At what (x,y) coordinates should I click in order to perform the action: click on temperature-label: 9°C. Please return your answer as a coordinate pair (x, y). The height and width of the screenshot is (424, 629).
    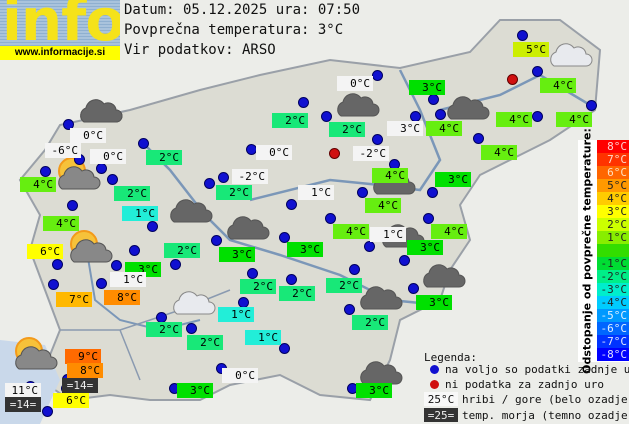
    Looking at the image, I should click on (83, 356).